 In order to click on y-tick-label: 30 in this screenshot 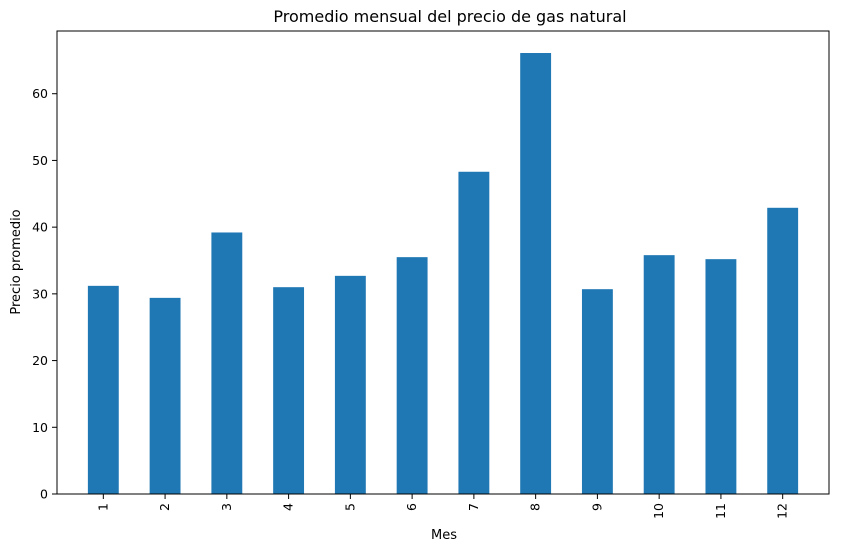, I will do `click(40, 293)`.